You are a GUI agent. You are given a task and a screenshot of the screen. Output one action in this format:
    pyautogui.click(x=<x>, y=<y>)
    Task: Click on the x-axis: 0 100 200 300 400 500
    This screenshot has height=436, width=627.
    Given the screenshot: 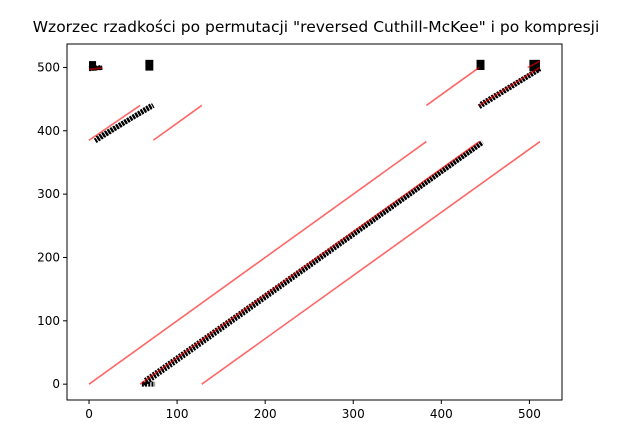 What is the action you would take?
    pyautogui.click(x=313, y=410)
    